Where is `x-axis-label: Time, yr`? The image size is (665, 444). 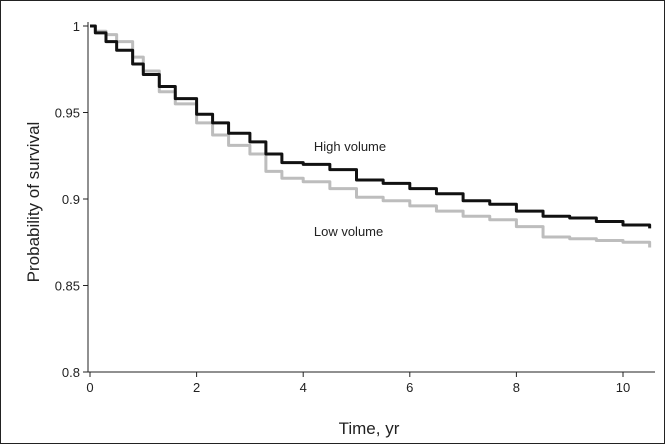
x-axis-label: Time, yr is located at coordinates (369, 428).